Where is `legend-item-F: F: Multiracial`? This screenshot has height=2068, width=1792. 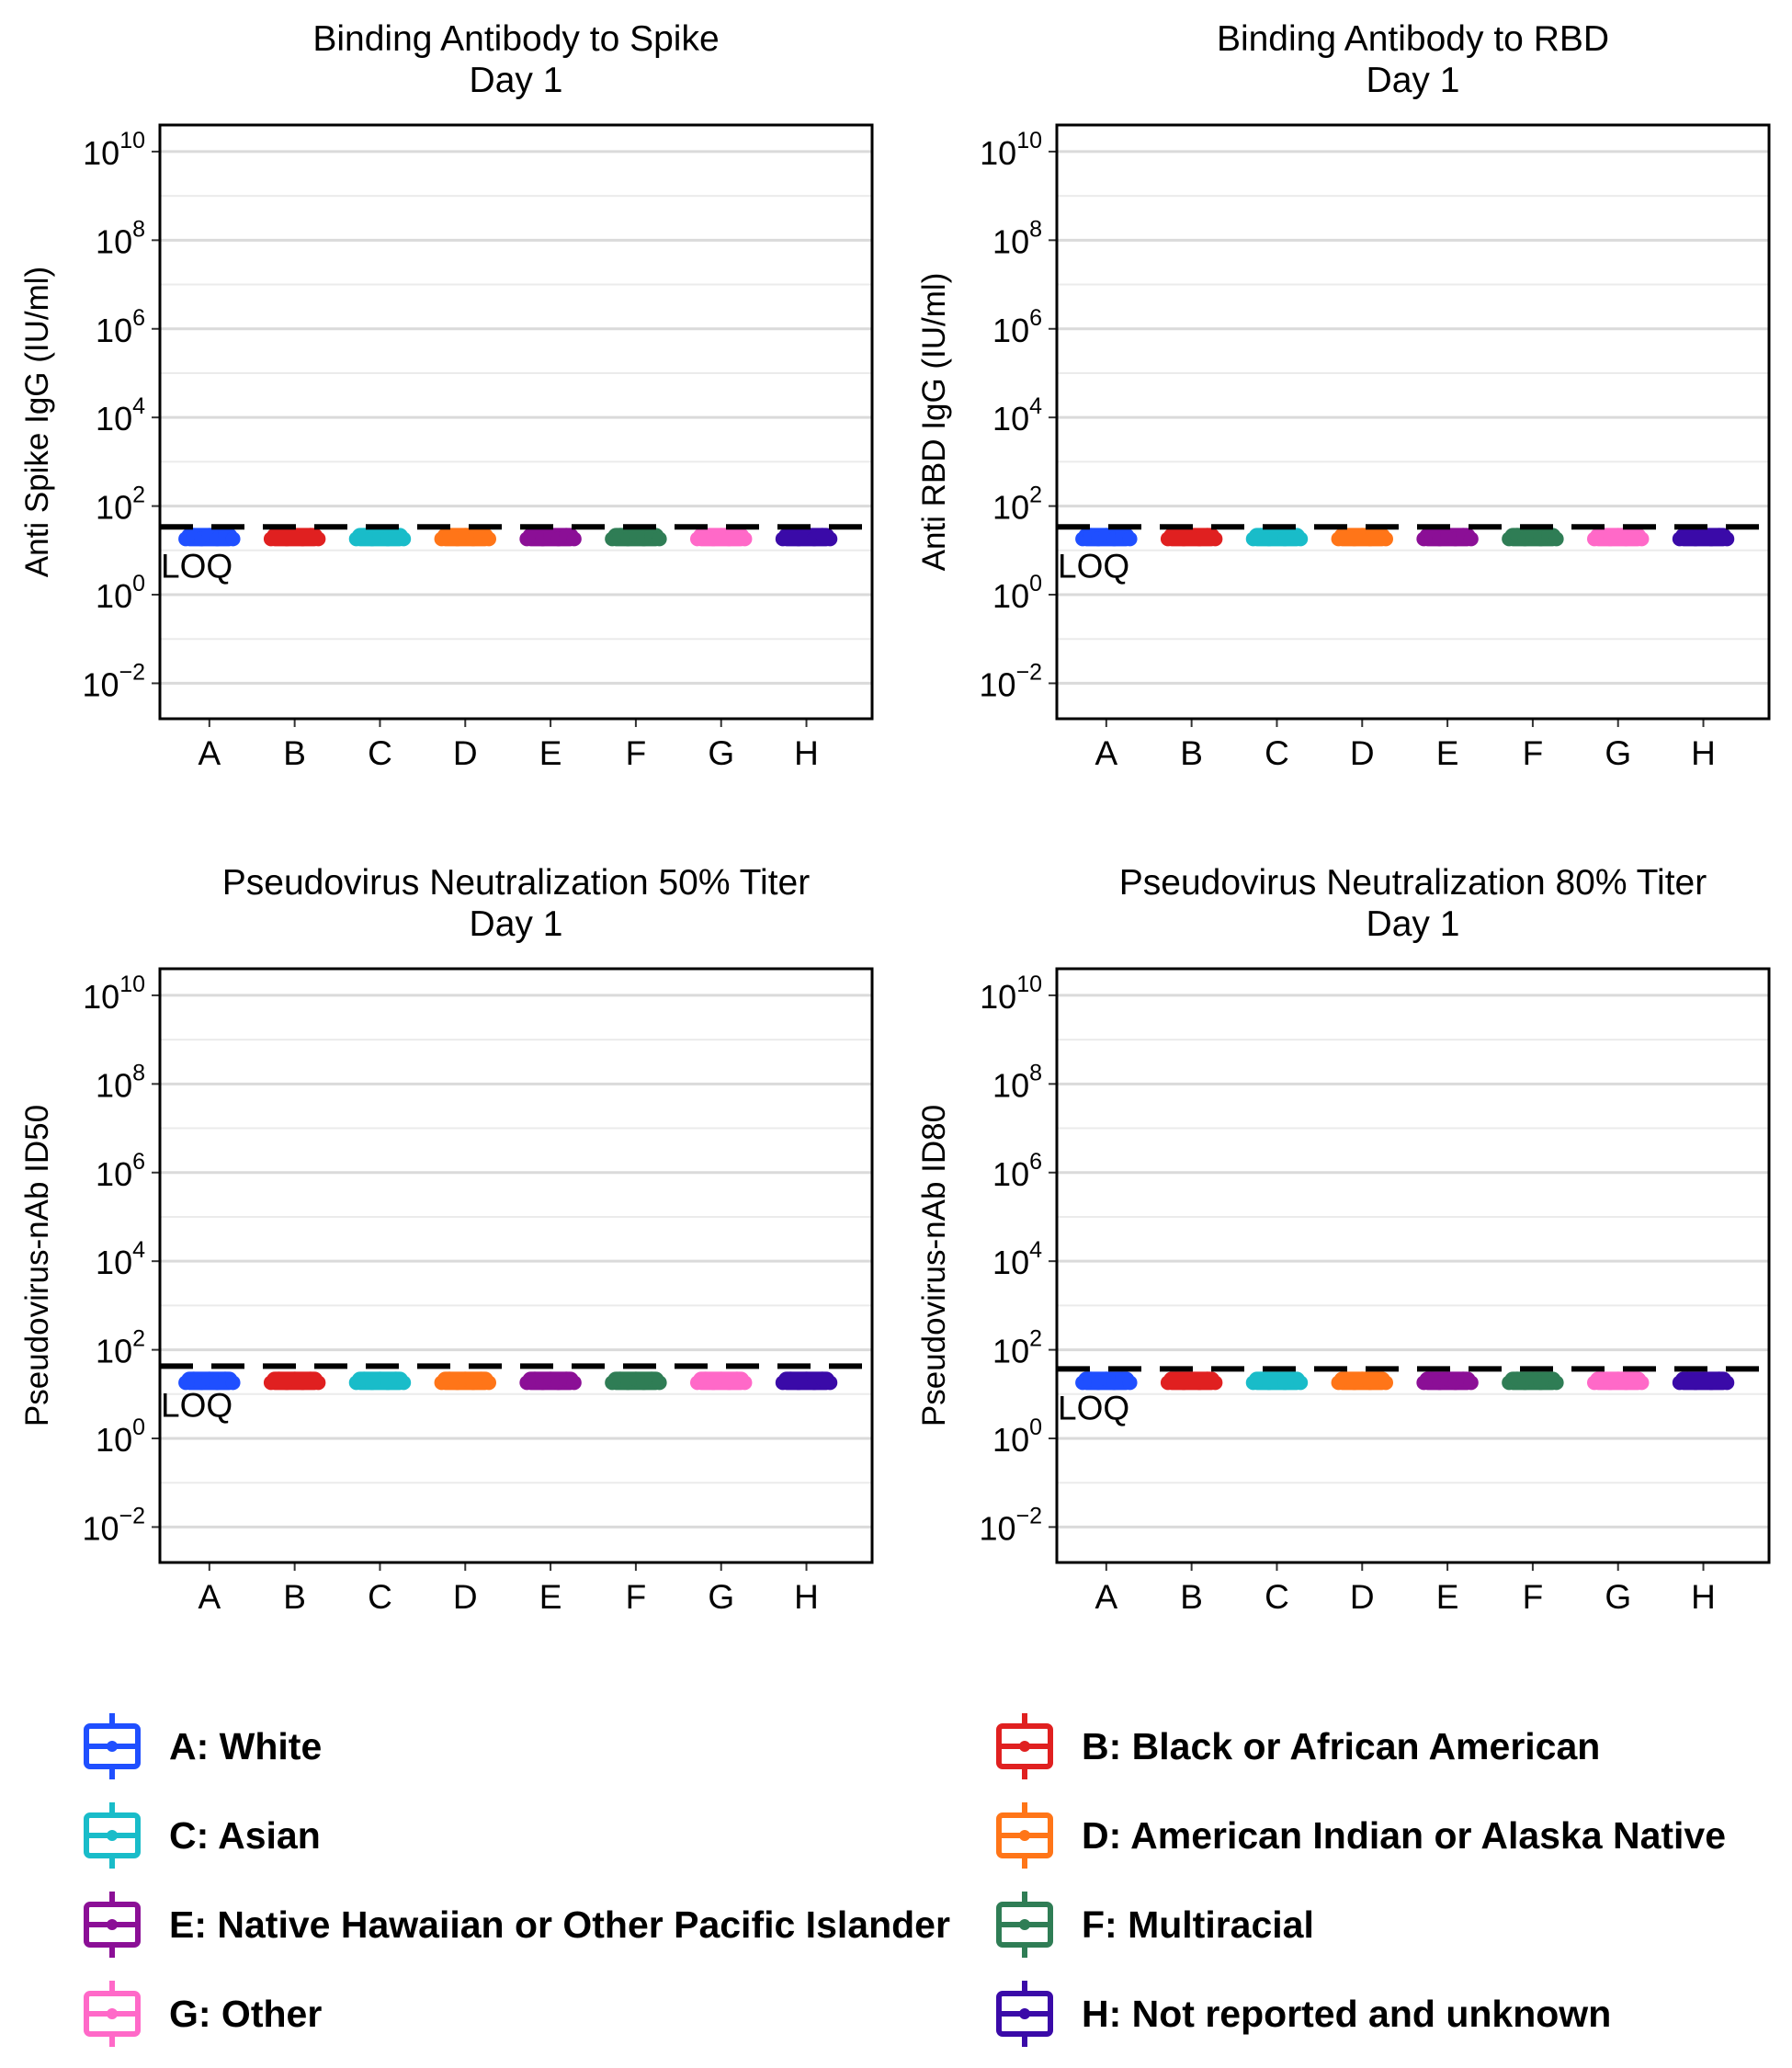 legend-item-F: F: Multiracial is located at coordinates (1151, 1924).